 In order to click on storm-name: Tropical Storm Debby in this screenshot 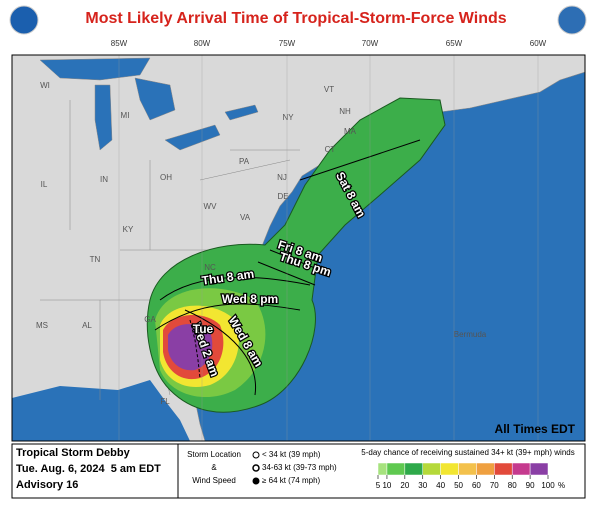, I will do `click(73, 453)`.